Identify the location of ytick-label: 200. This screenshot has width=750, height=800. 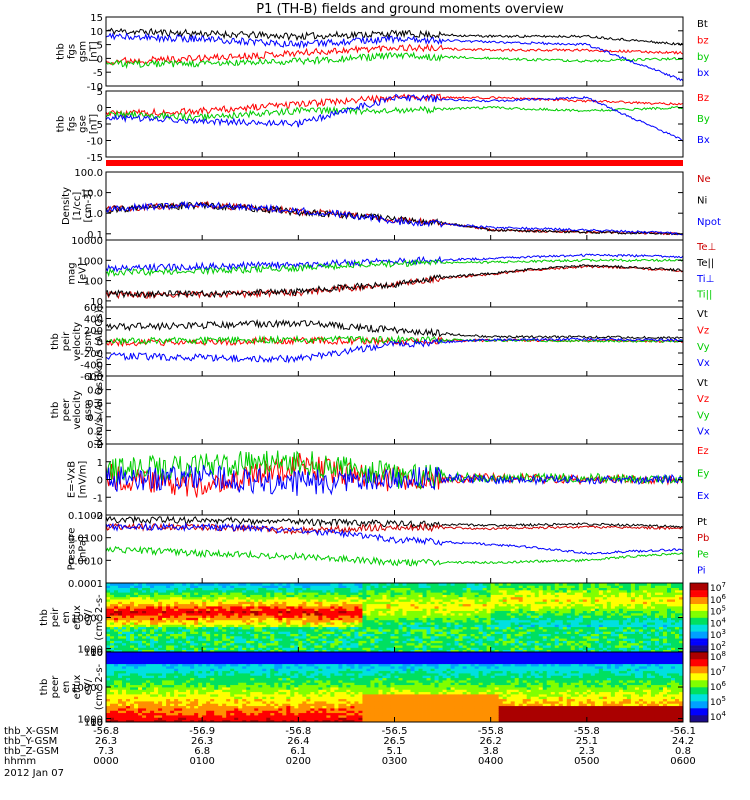
(93, 331).